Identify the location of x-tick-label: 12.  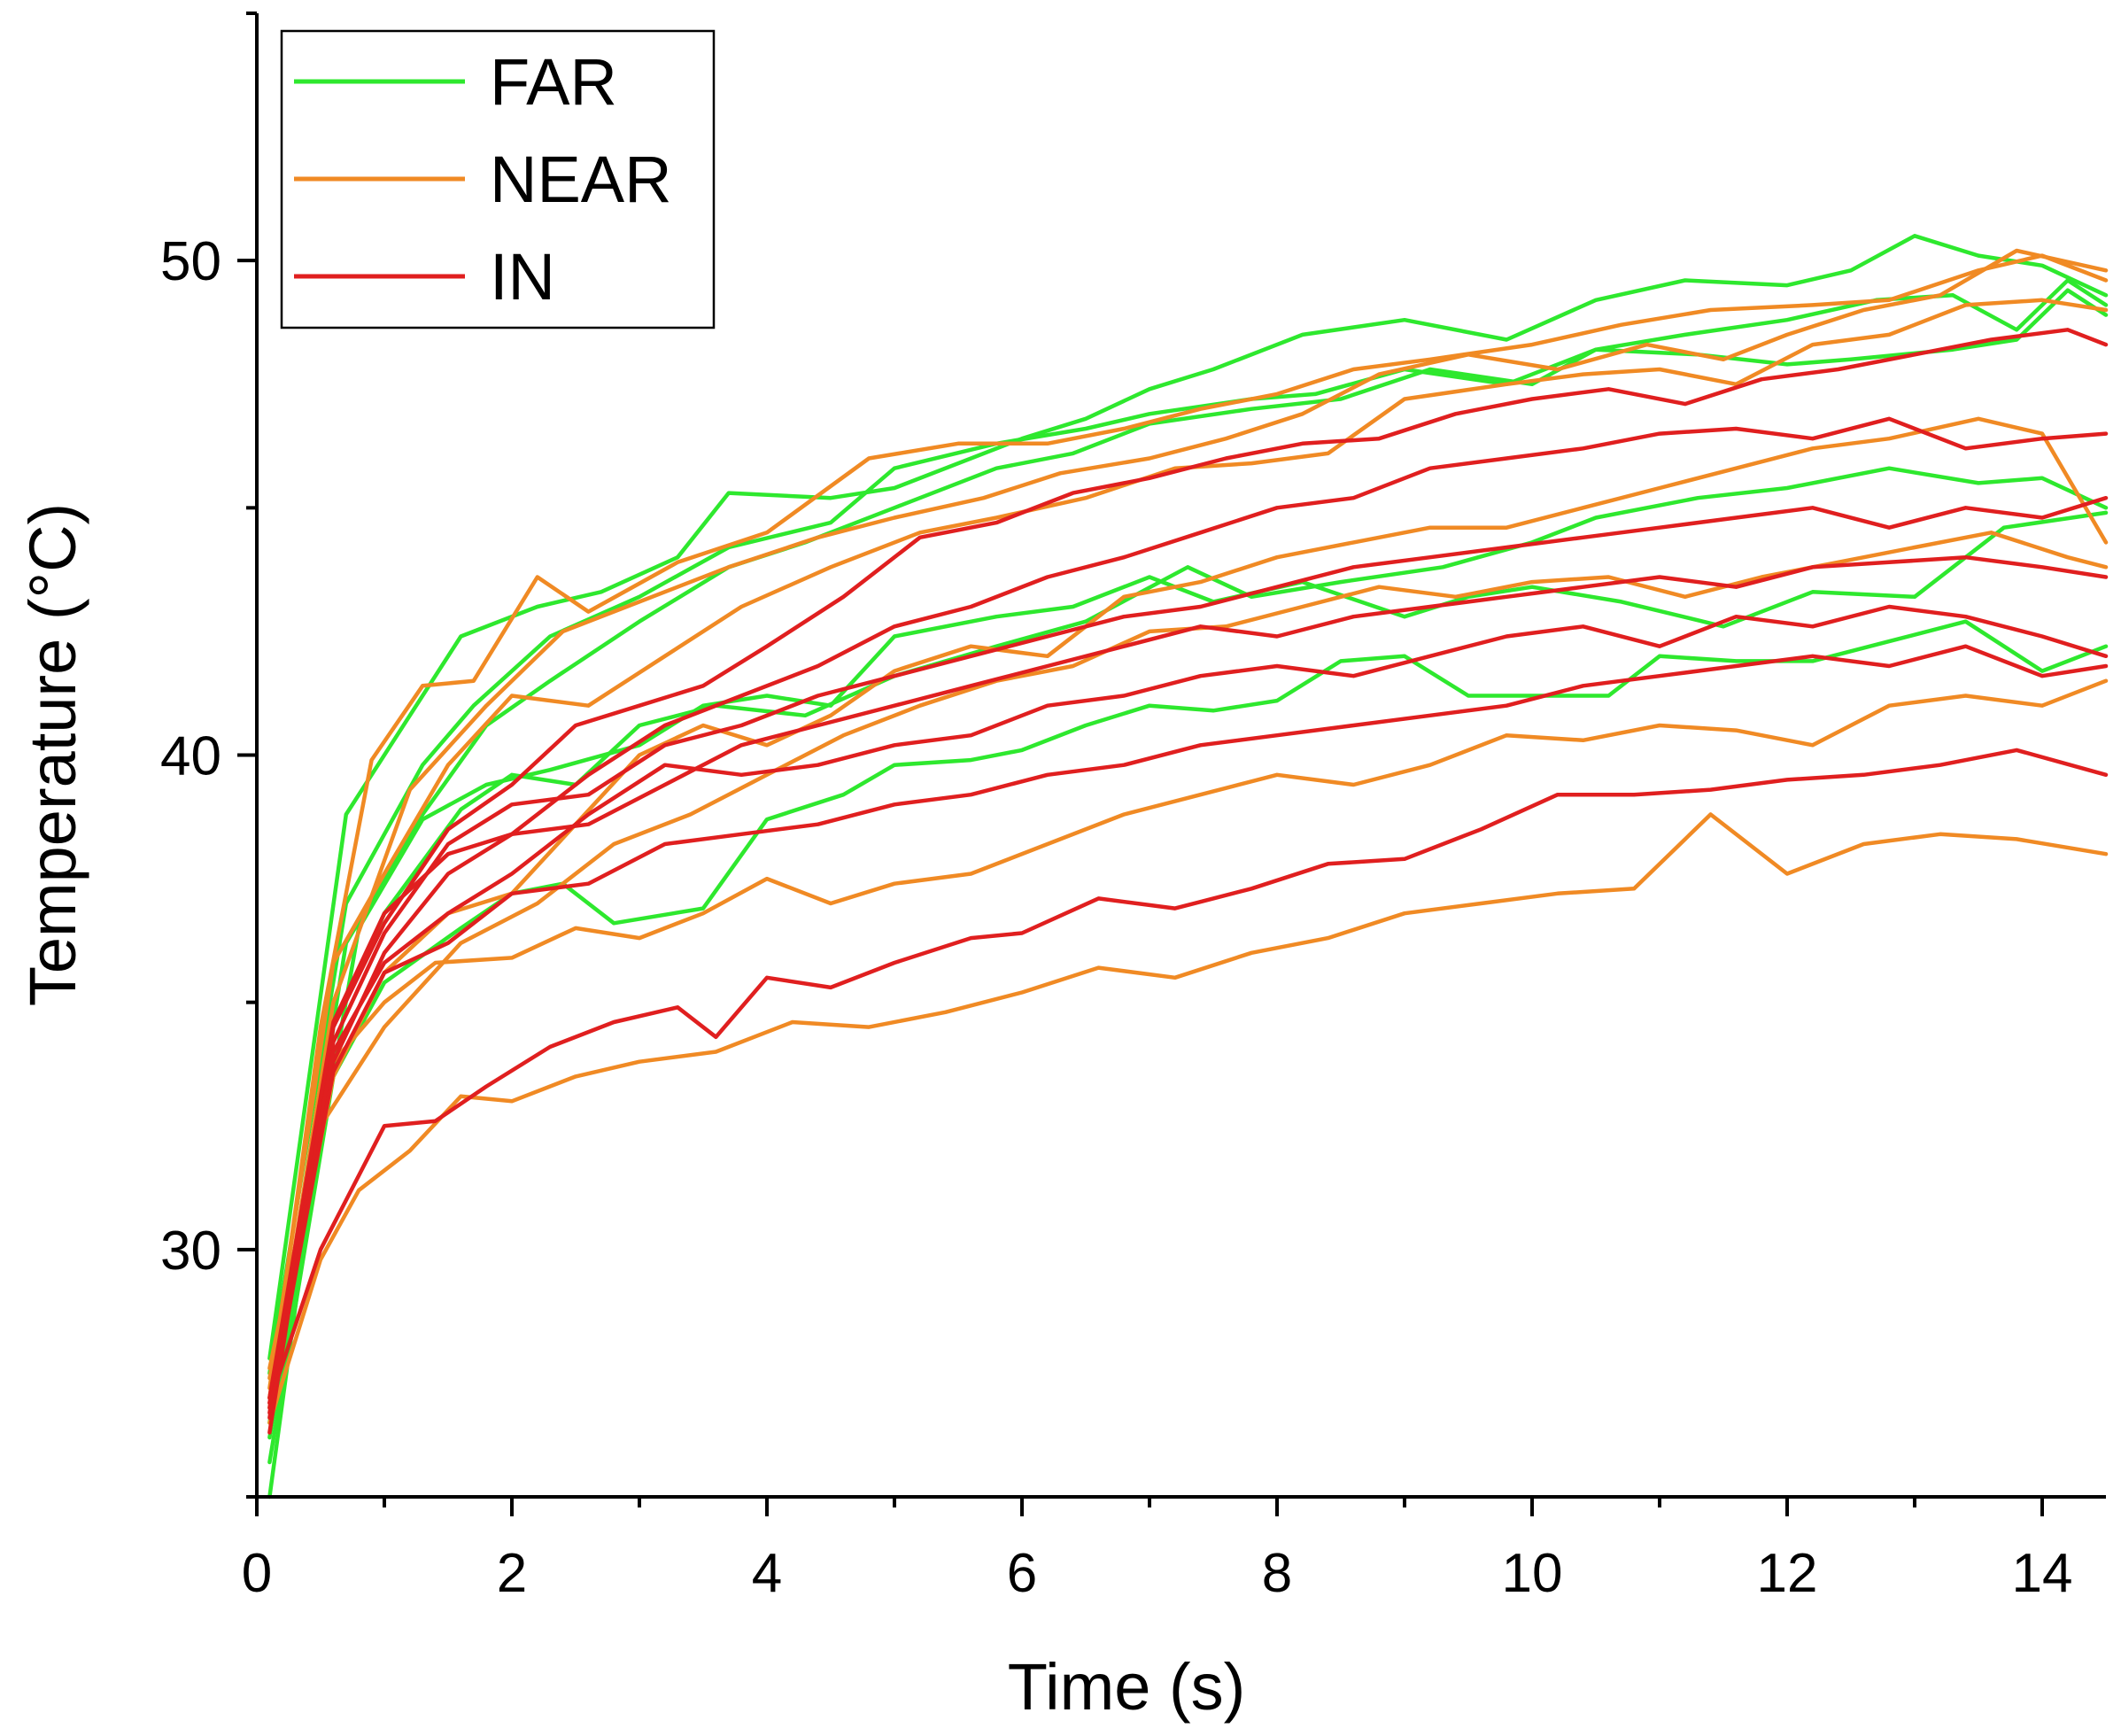
(1787, 1573).